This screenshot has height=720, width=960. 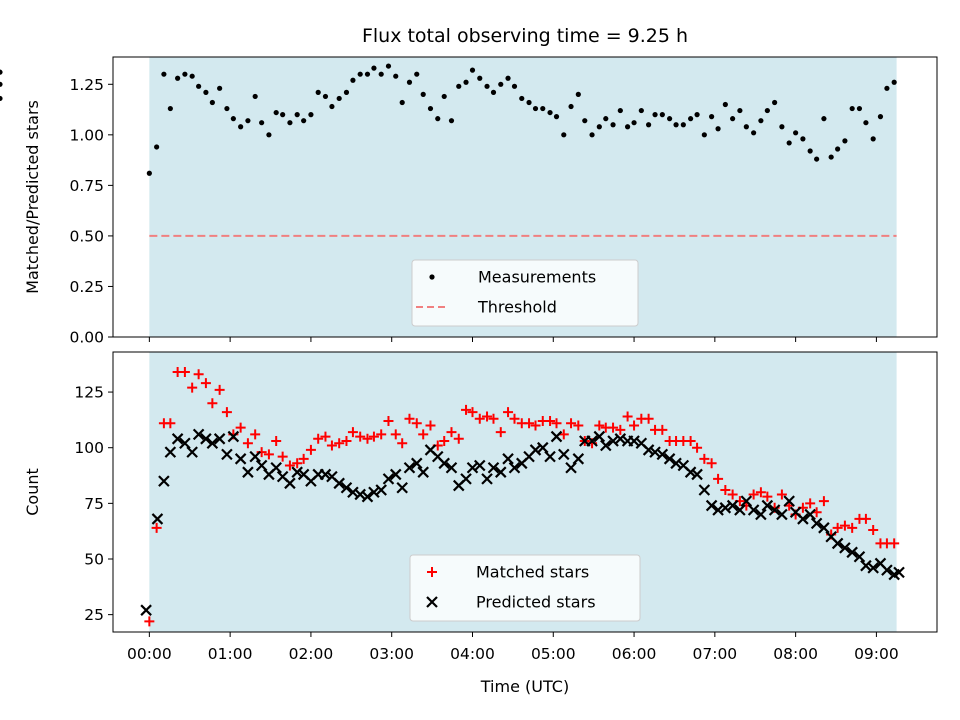 I want to click on chart-title: Flux total observing time = 9.25 h, so click(x=525, y=36).